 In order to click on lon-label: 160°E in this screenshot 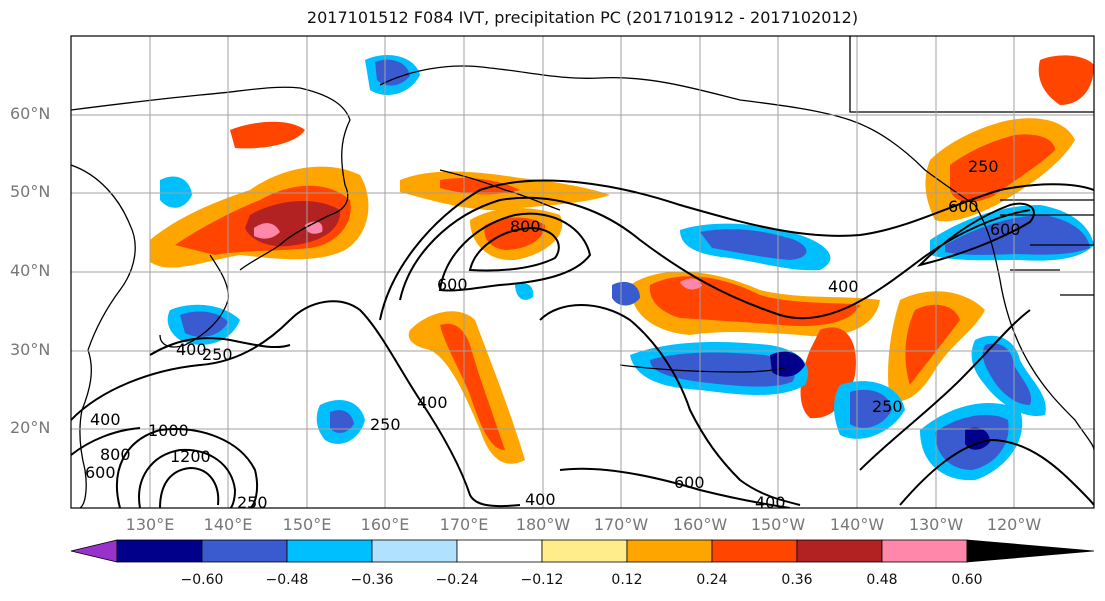, I will do `click(385, 524)`.